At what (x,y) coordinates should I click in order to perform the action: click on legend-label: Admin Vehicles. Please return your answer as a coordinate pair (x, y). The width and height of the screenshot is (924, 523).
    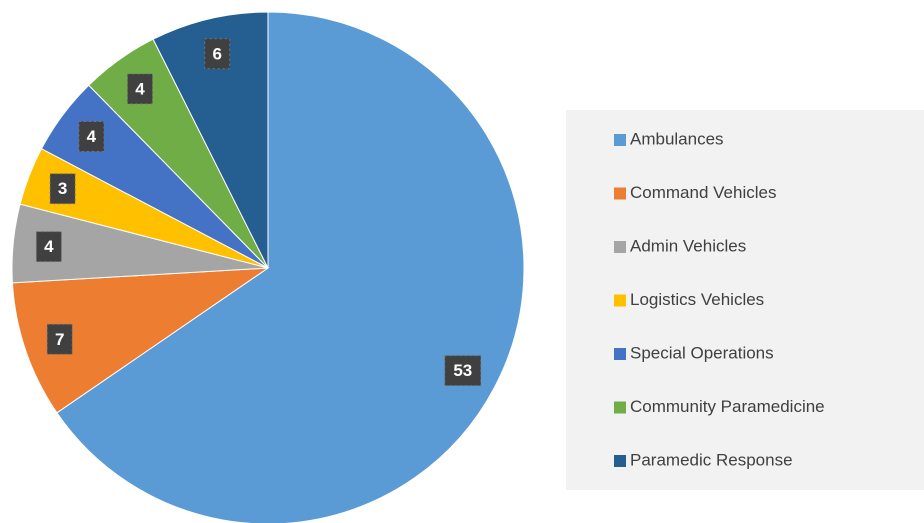
    Looking at the image, I should click on (688, 245).